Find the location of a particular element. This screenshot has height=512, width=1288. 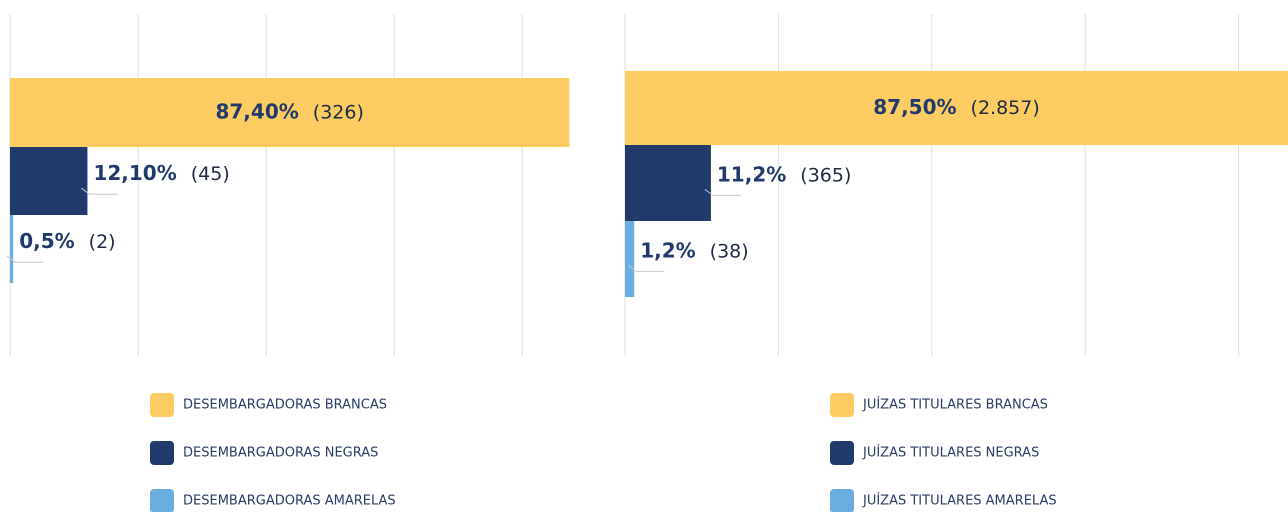

percent: 87,50% is located at coordinates (914, 107).